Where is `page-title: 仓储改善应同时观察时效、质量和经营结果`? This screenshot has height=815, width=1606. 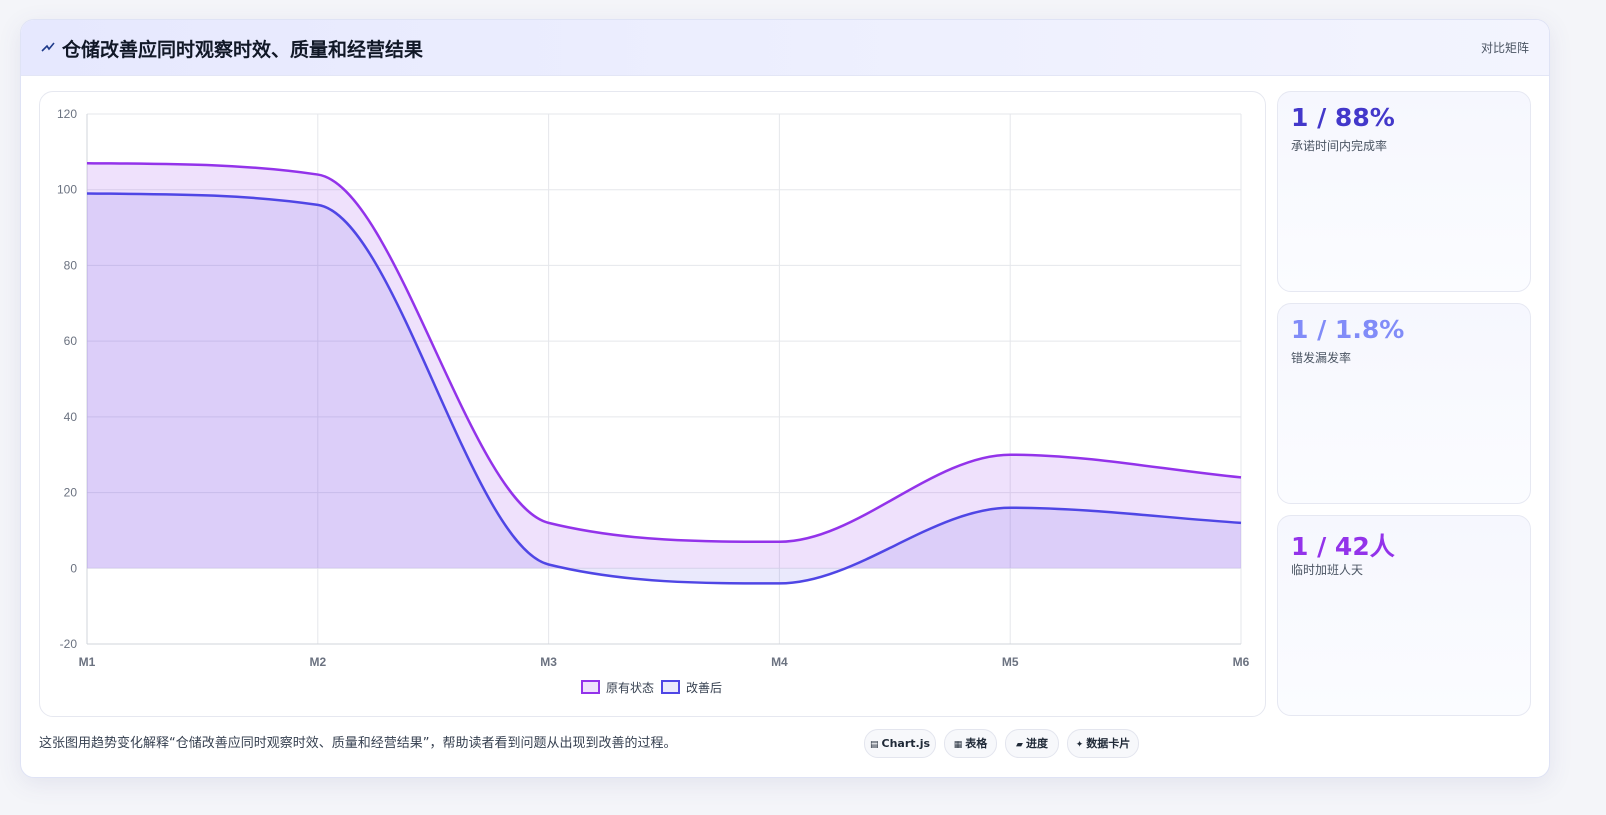
page-title: 仓储改善应同时观察时效、质量和经营结果 is located at coordinates (243, 50).